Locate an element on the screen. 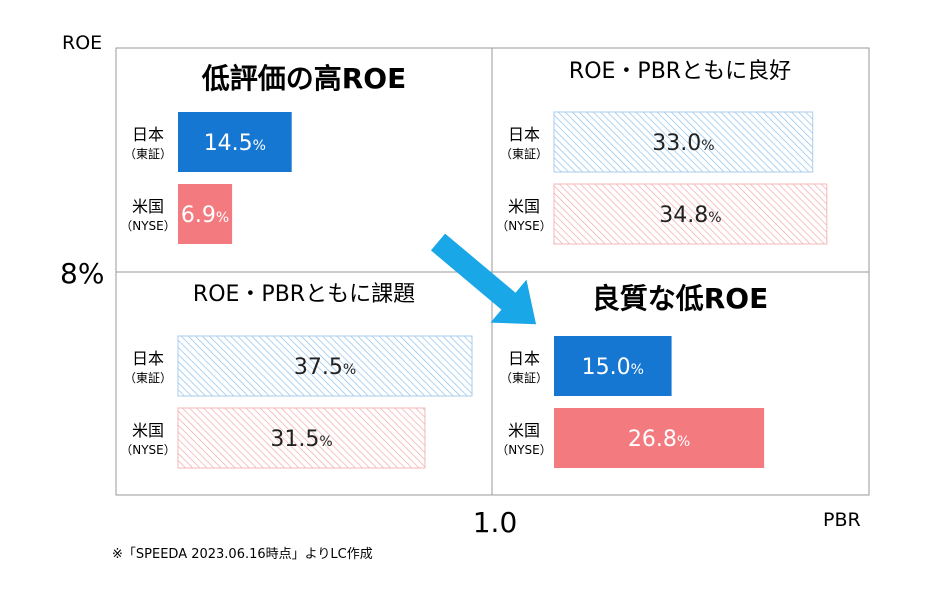 The image size is (930, 590). bar-value-label: 33.0% is located at coordinates (683, 143).